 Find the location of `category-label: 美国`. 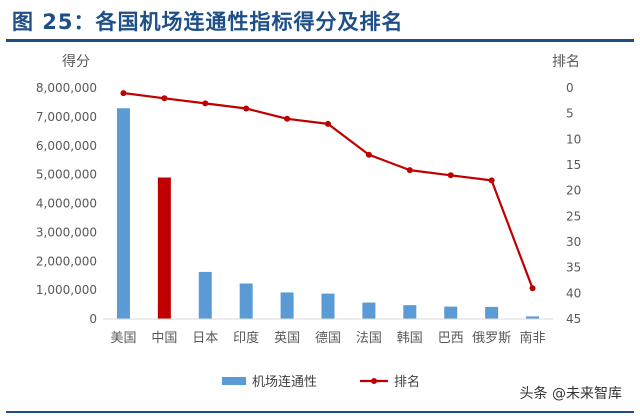

category-label: 美国 is located at coordinates (123, 338).